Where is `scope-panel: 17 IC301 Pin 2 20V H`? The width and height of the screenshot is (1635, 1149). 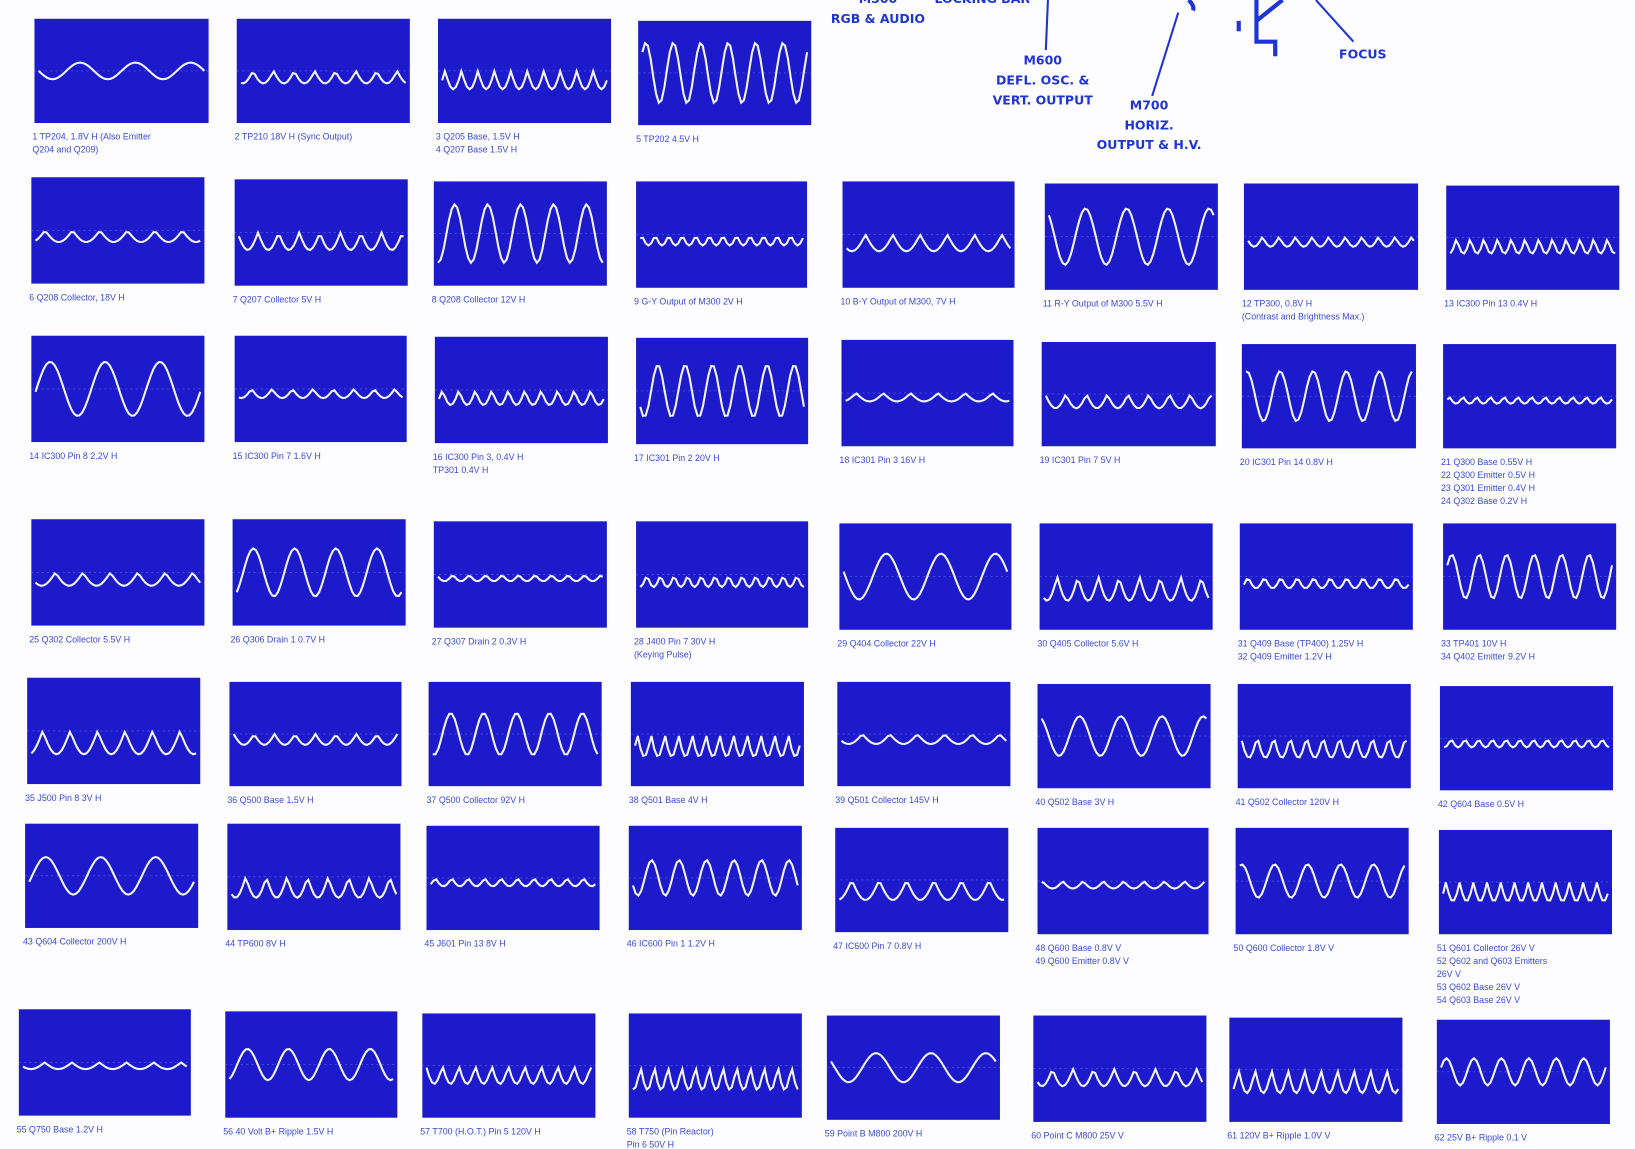 scope-panel: 17 IC301 Pin 2 20V H is located at coordinates (721, 400).